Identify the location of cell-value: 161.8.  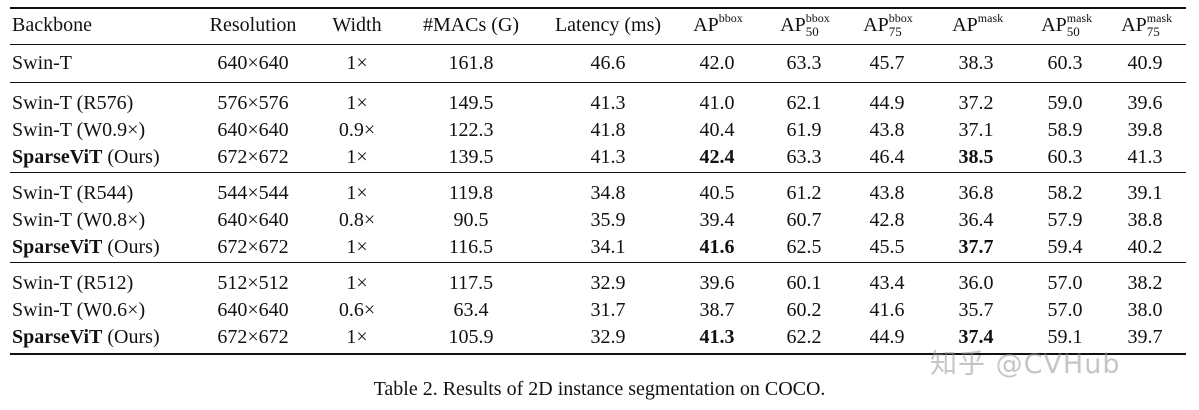
(471, 63).